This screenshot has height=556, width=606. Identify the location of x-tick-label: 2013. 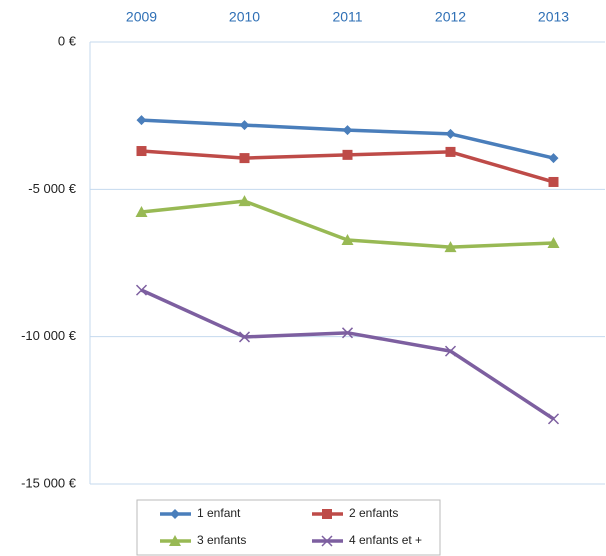
(553, 17).